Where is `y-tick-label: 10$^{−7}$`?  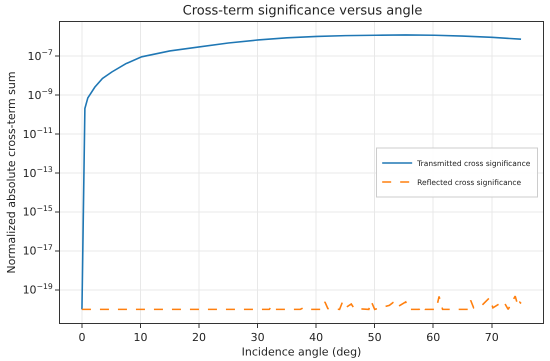 y-tick-label: 10$^{−7}$ is located at coordinates (40, 55).